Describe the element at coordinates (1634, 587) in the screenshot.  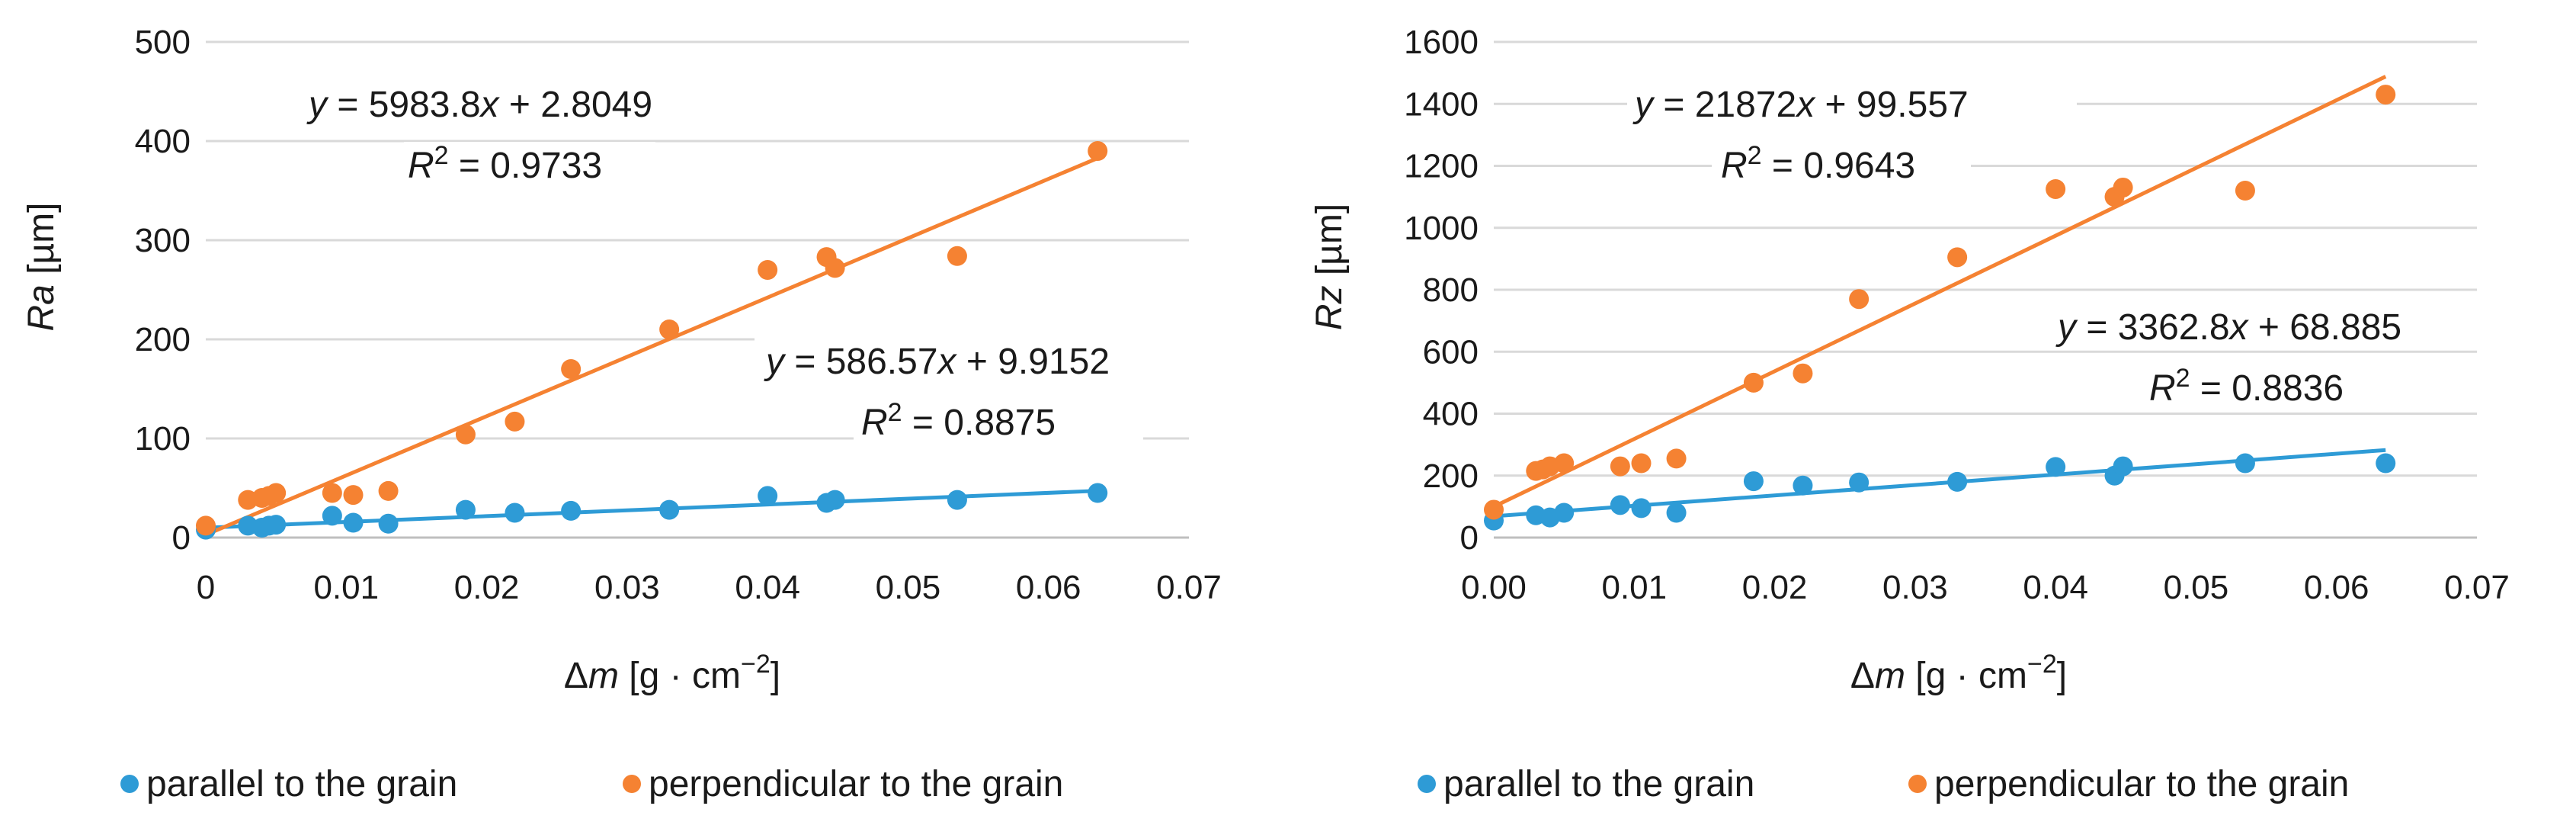
I see `x-tick-label: 0.01` at that location.